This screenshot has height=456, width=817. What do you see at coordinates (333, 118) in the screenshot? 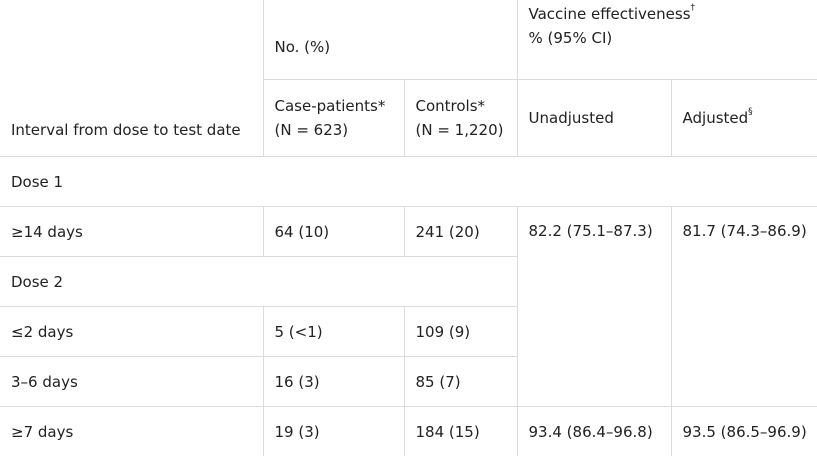
I see `header-case-patients: Case-patients* (N = 623)` at bounding box center [333, 118].